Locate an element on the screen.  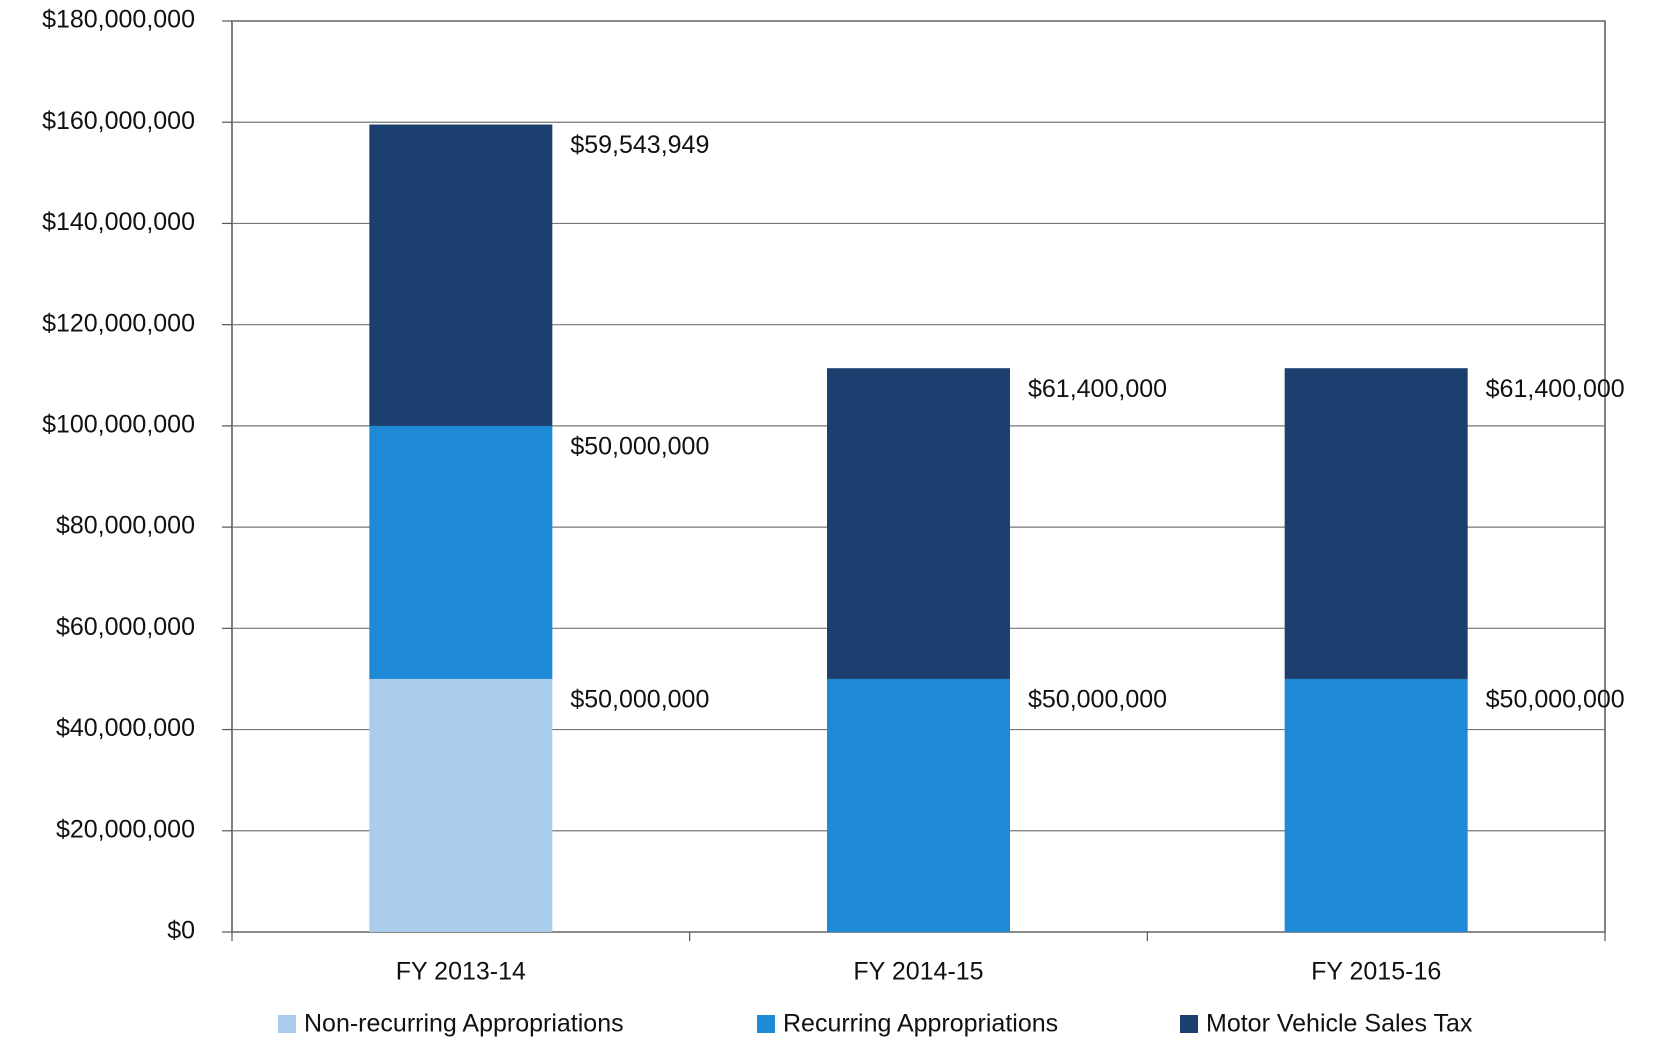
y-tick-label: $60,000,000 is located at coordinates (125, 627).